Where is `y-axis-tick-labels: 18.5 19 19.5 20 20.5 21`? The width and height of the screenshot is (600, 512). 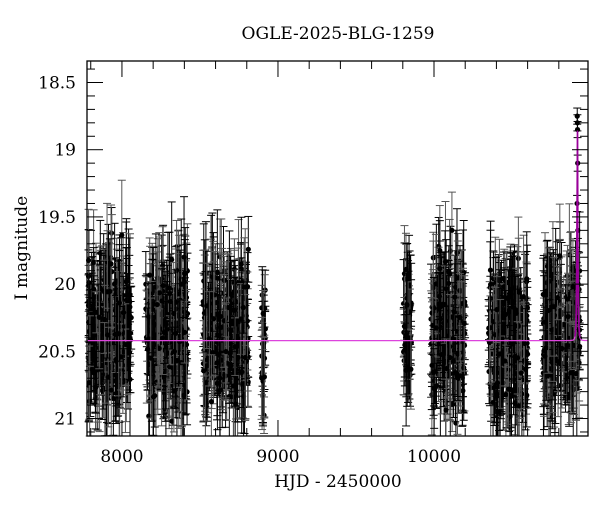
y-axis-tick-labels: 18.5 19 19.5 20 20.5 21 is located at coordinates (57, 252).